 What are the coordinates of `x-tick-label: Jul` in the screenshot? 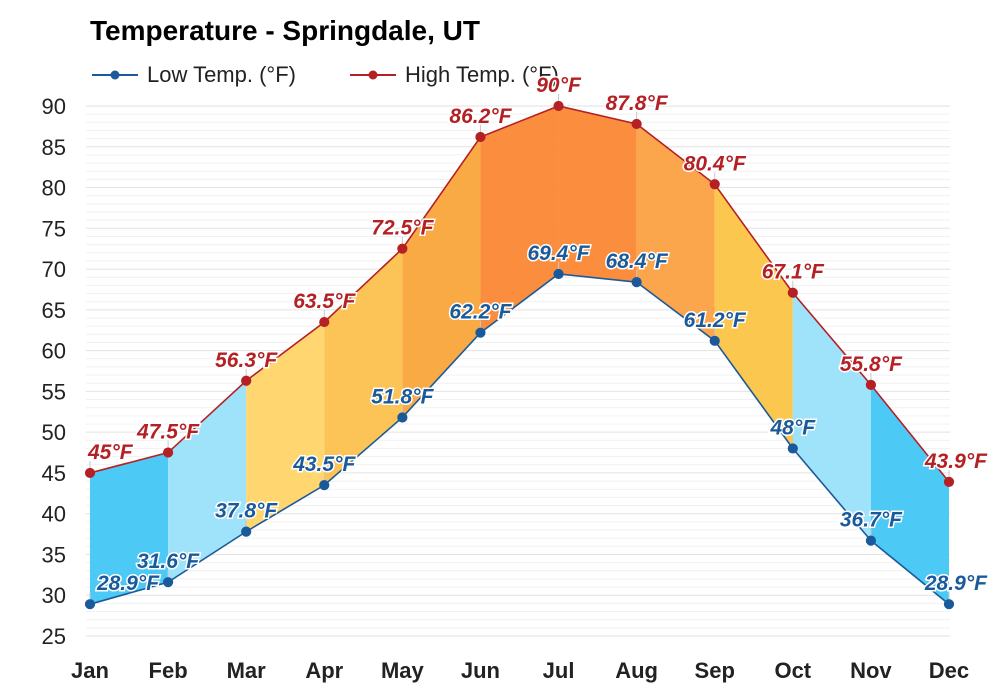 It's located at (559, 670).